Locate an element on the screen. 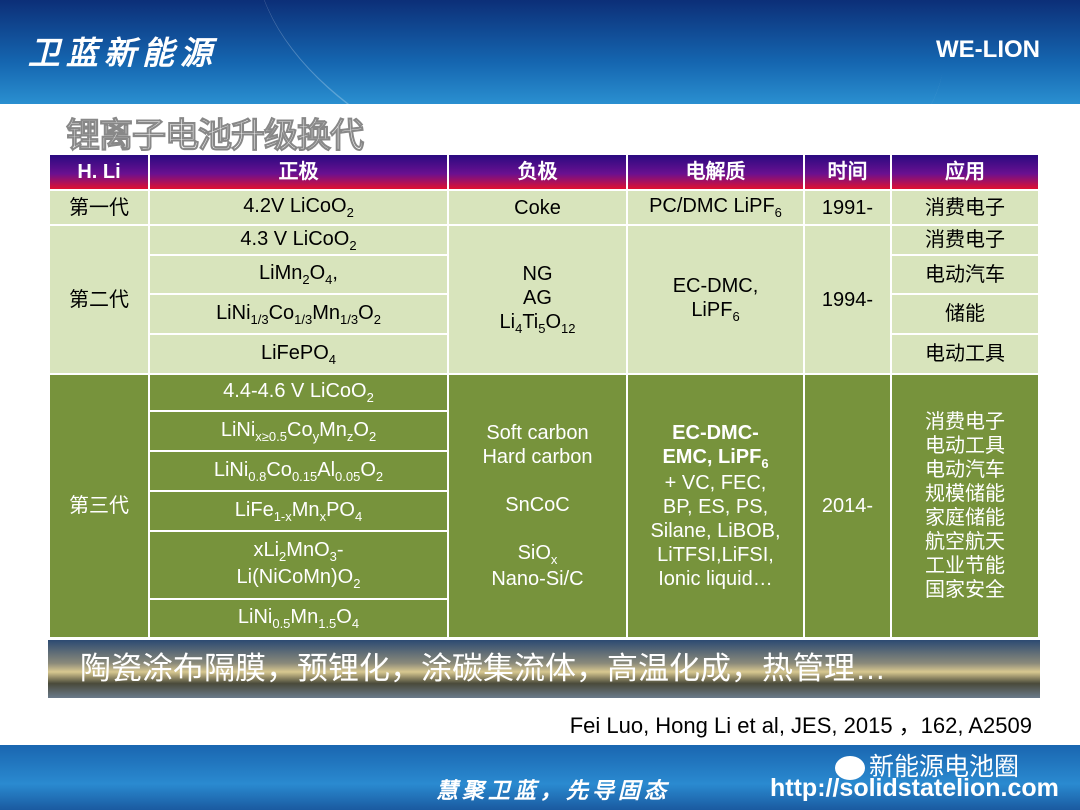  table-row: LiFe1-xMnxPO4 is located at coordinates (544, 511).